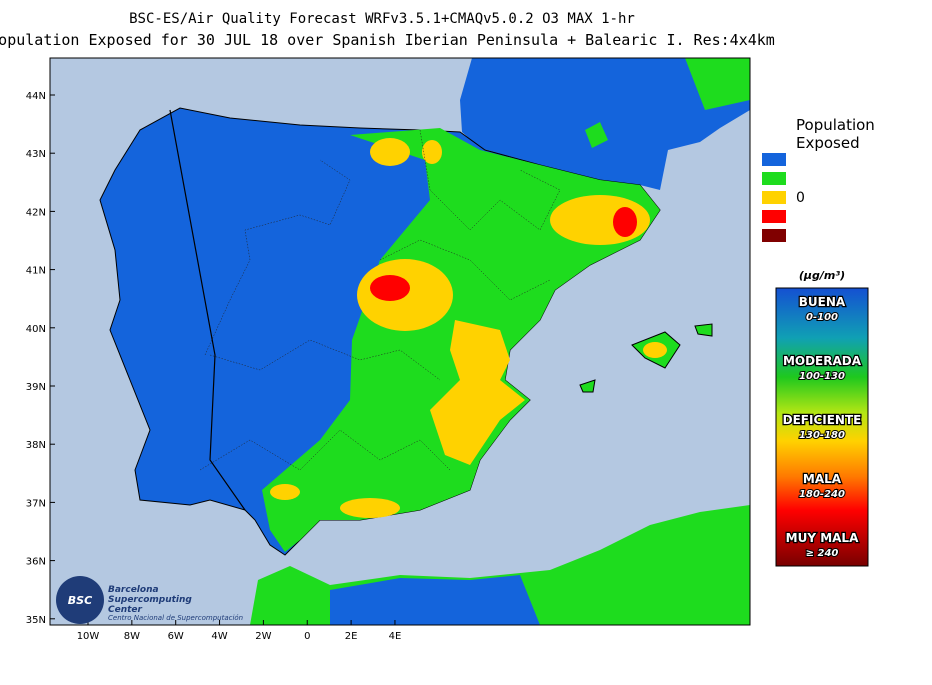 The image size is (932, 685). What do you see at coordinates (36, 96) in the screenshot?
I see `lat-label: 44N` at bounding box center [36, 96].